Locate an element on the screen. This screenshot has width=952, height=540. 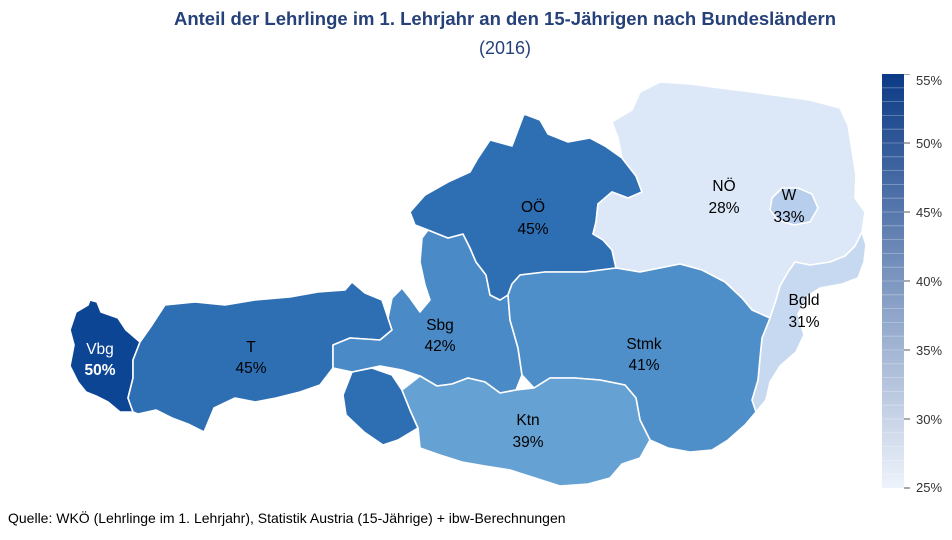
legend-tick-label: 45% is located at coordinates (929, 212).